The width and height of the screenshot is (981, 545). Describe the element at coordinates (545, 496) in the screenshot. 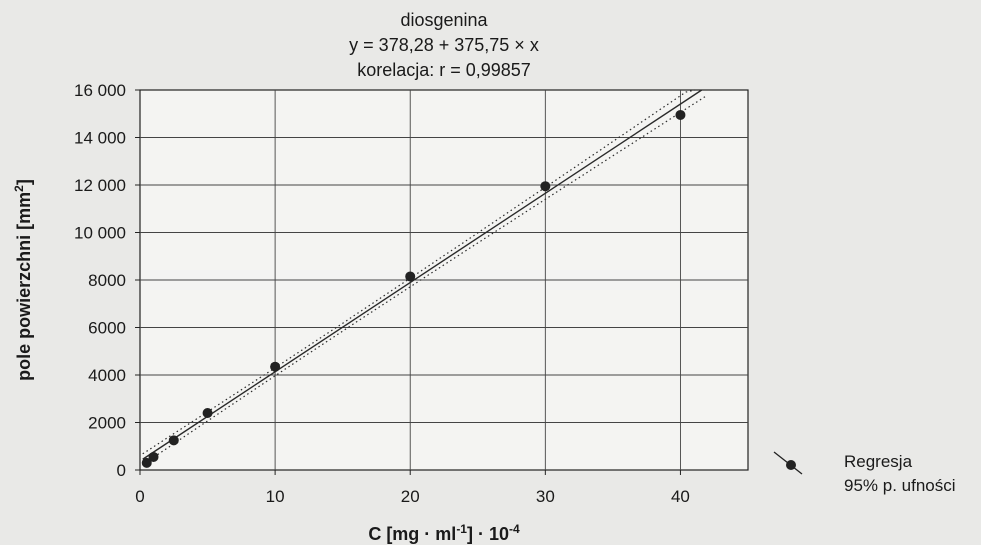

I see `x-tick-label: 30` at that location.